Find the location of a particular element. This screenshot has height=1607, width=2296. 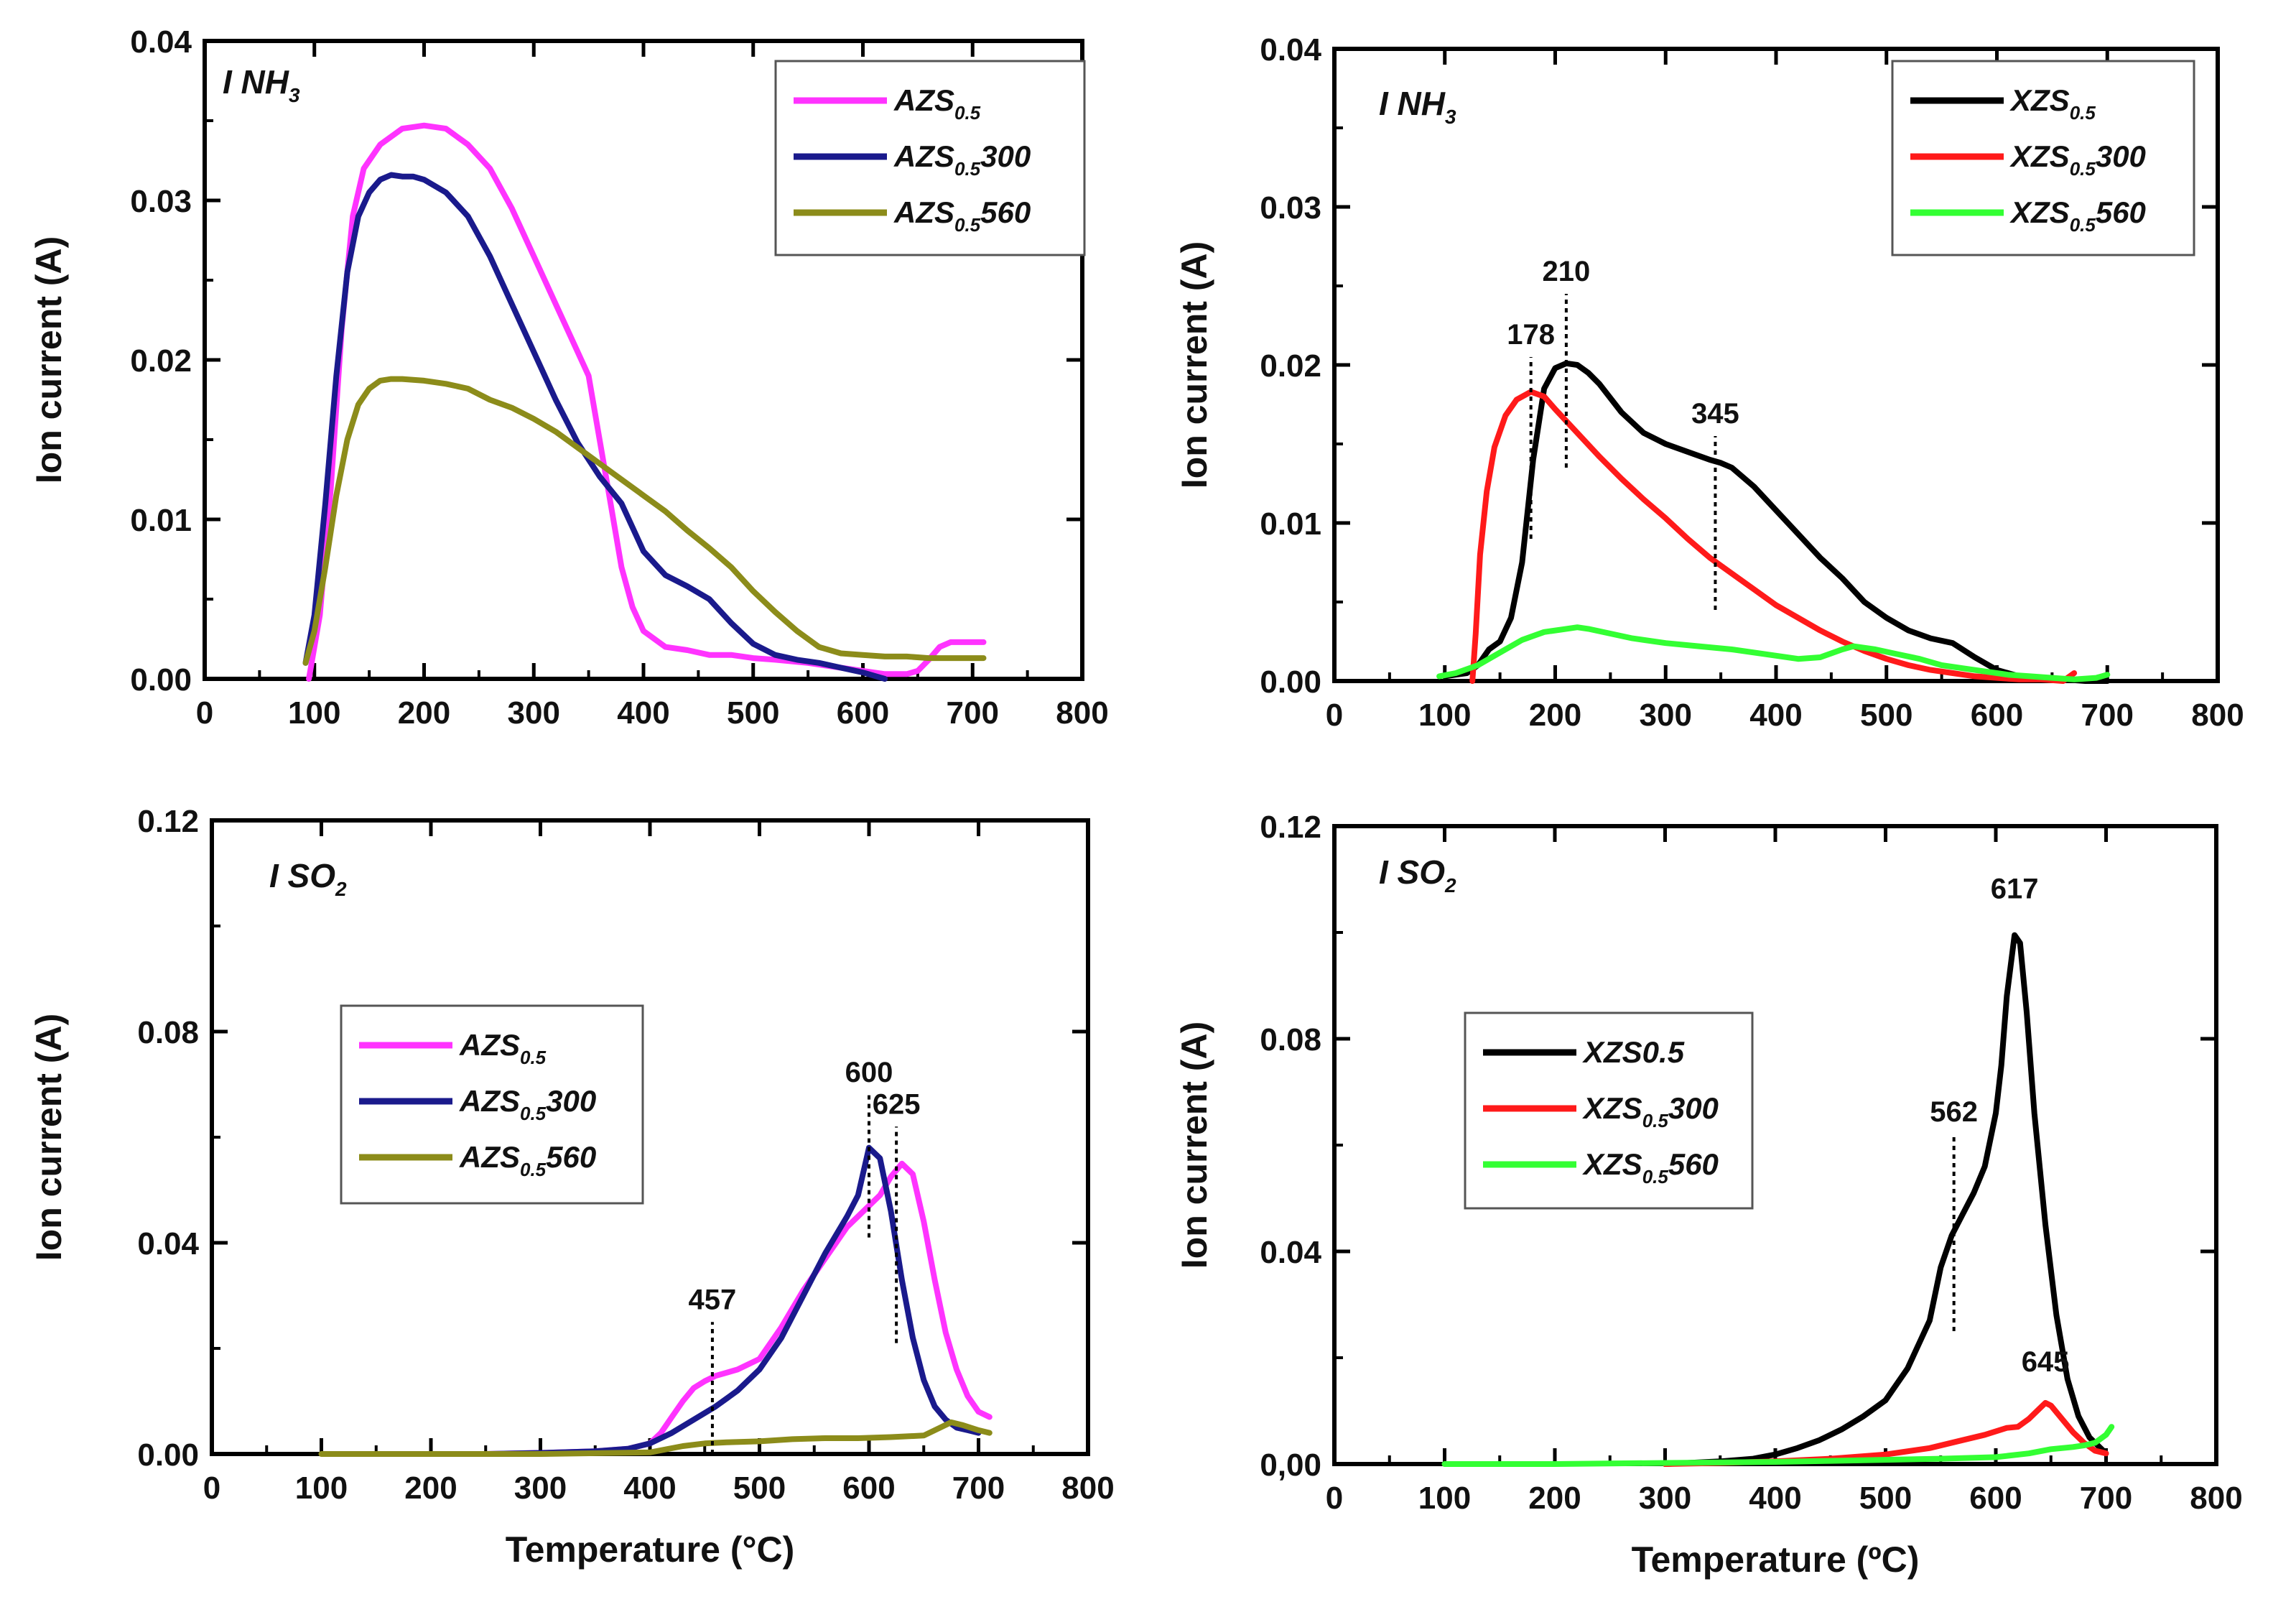

annotation-label: 617 is located at coordinates (2015, 888).